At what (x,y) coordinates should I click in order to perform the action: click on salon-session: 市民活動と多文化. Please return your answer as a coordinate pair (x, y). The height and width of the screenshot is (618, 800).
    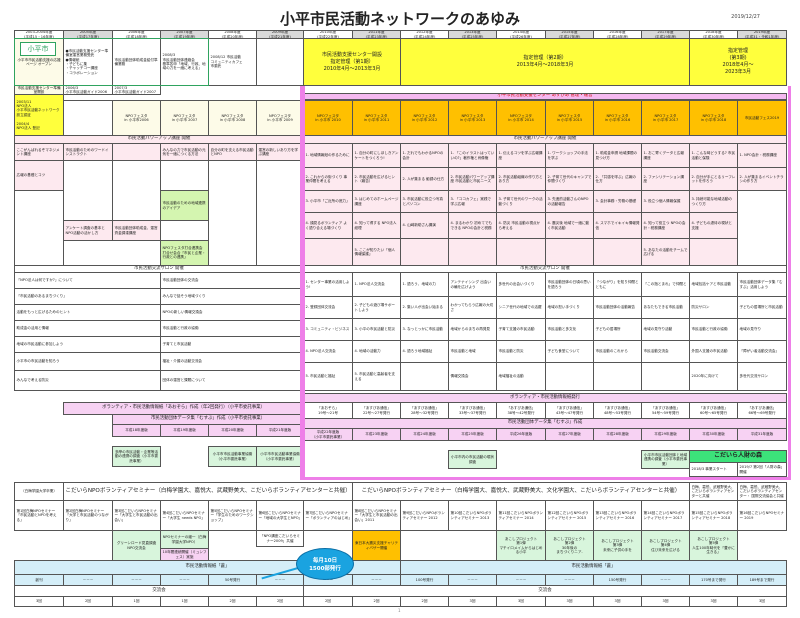
    Looking at the image, I should click on (569, 329).